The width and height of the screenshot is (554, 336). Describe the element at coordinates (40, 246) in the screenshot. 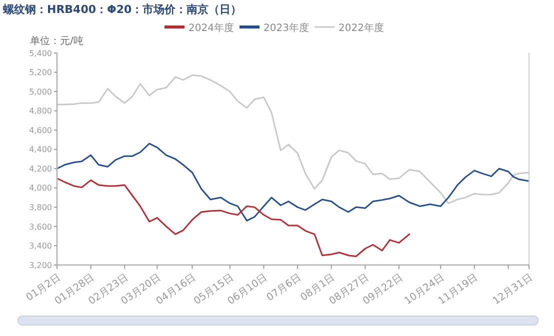

I see `y-tick-label: 3,400` at that location.